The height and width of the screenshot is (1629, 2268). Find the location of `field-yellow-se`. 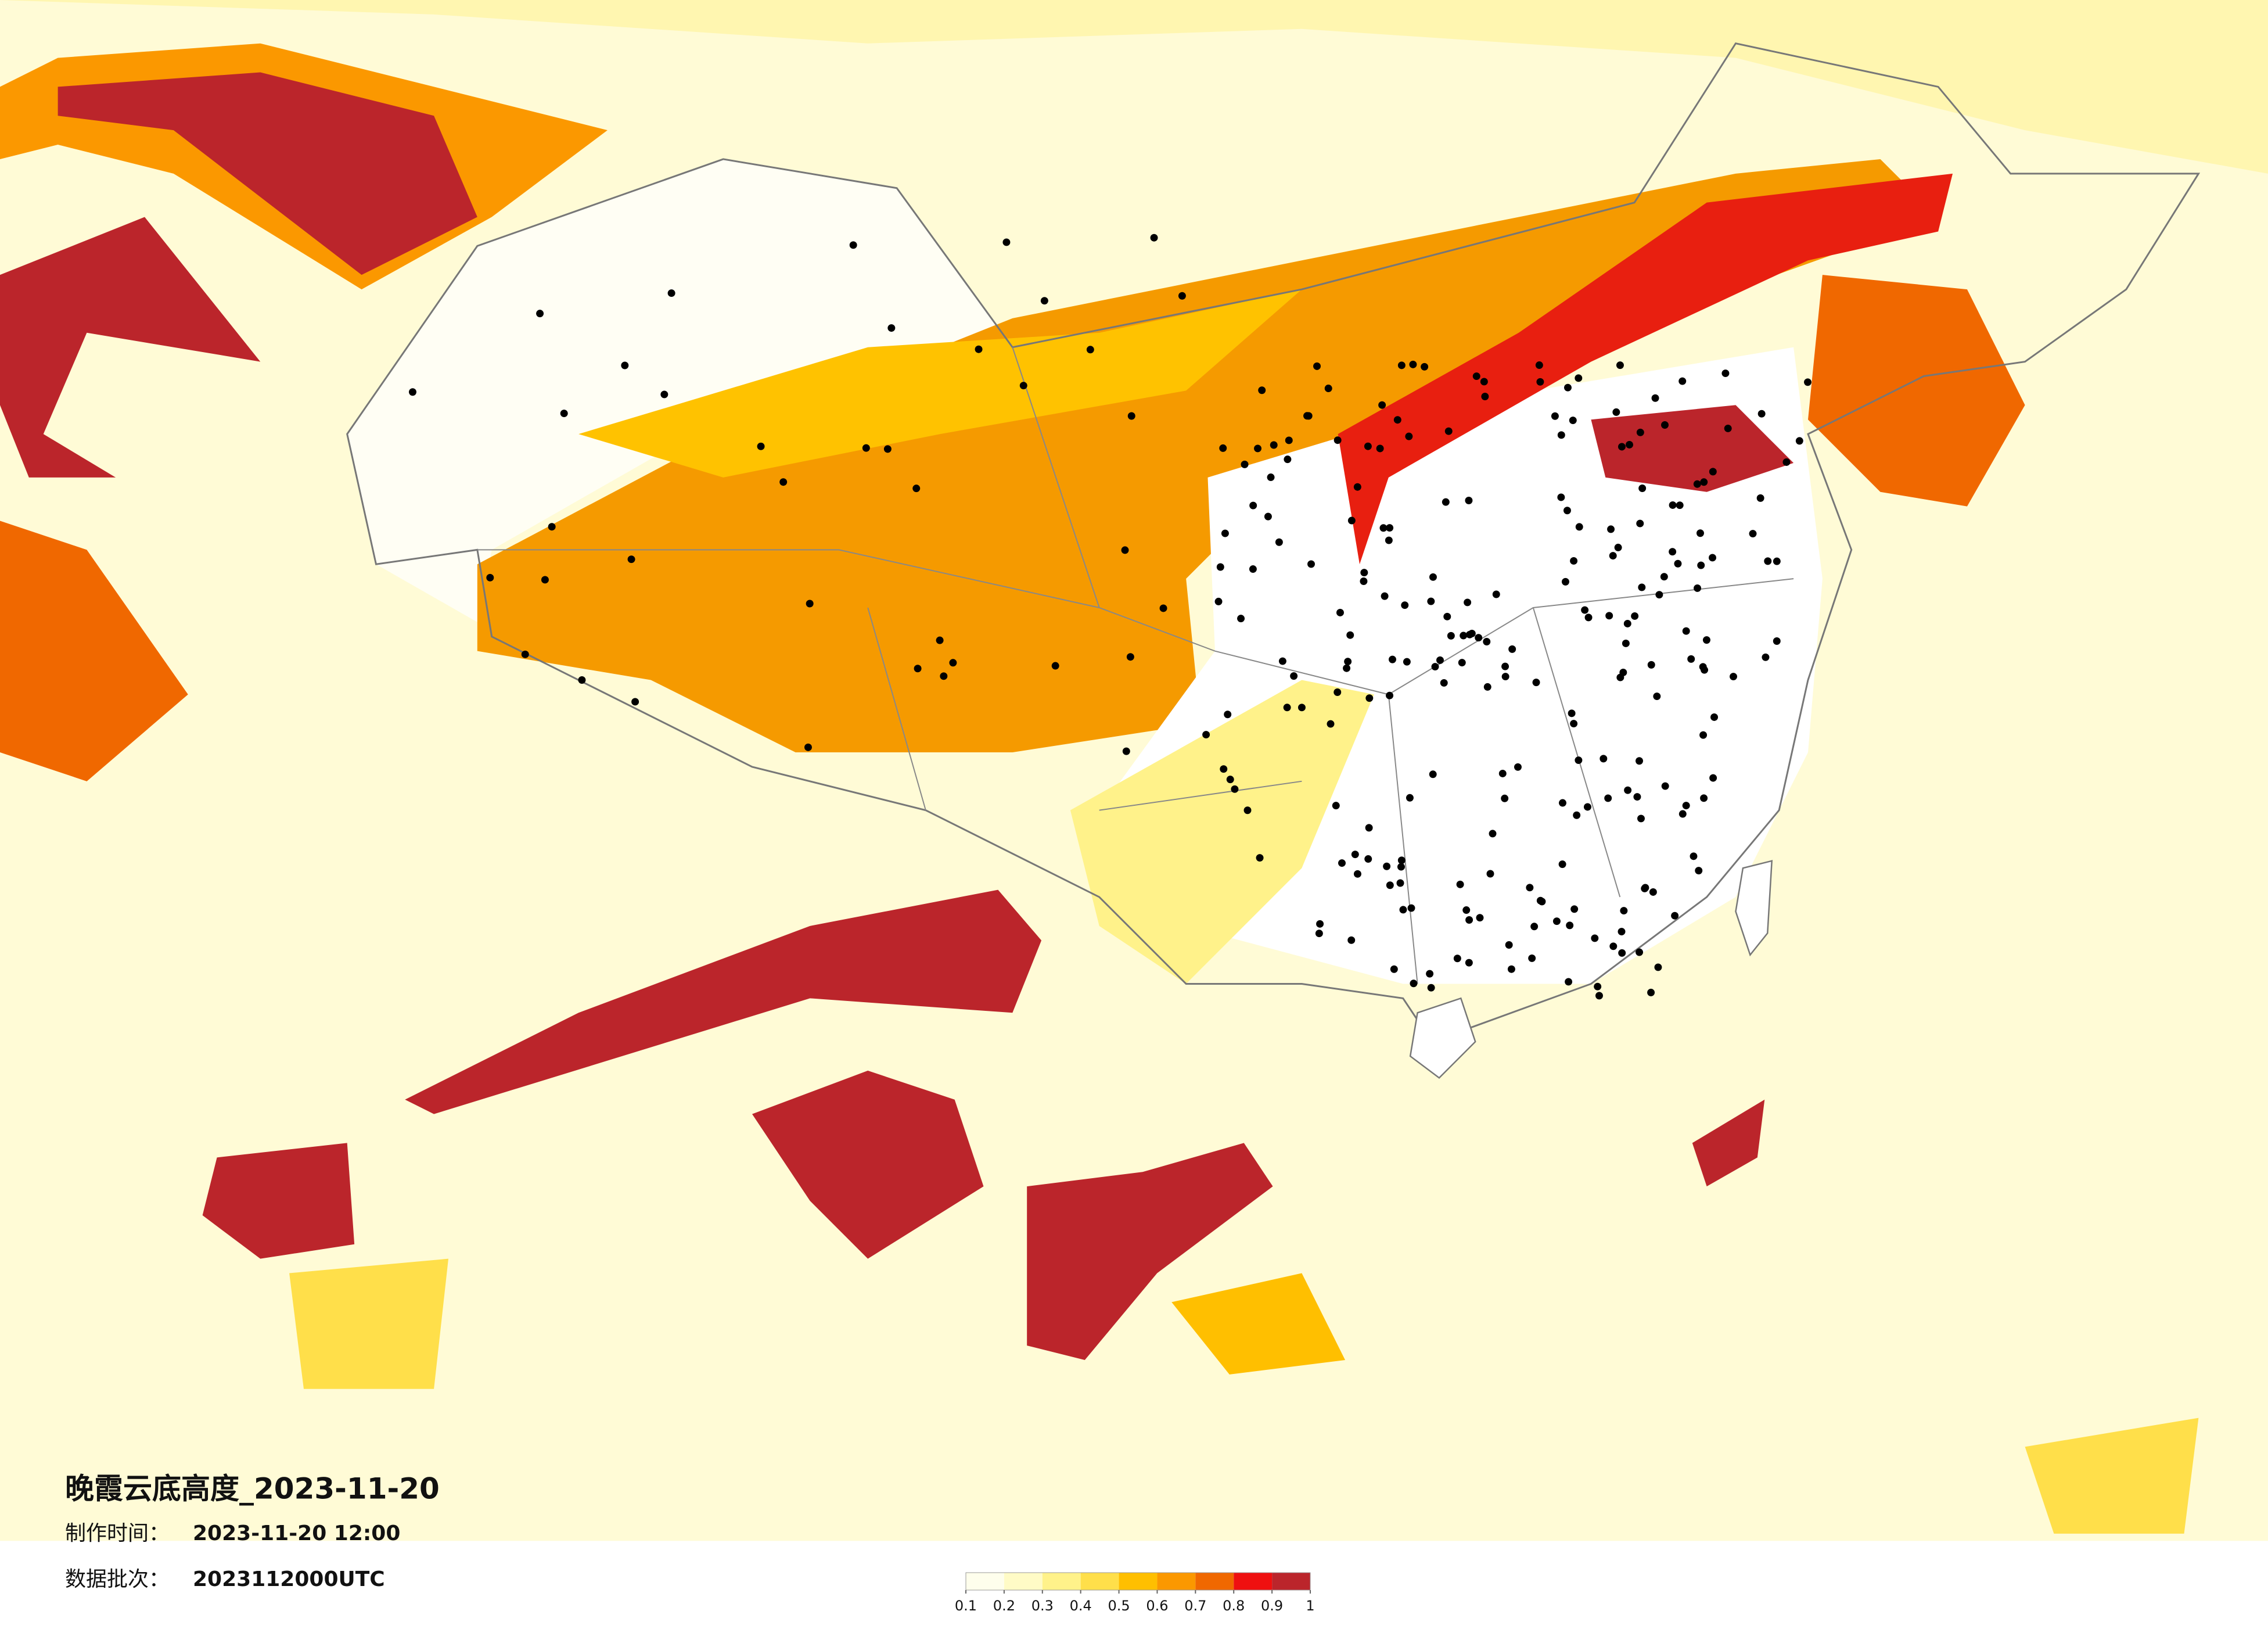

field-yellow-se is located at coordinates (2112, 1476).